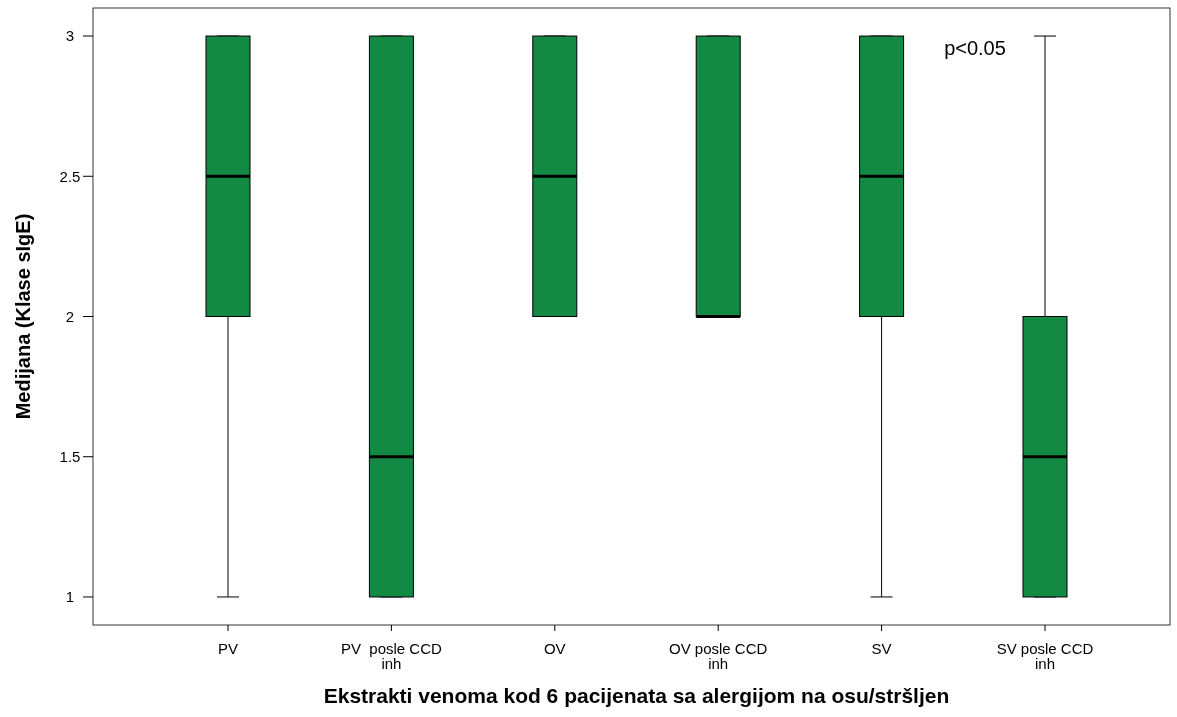  Describe the element at coordinates (636, 695) in the screenshot. I see `x-axis-title: Ekstrakti venoma kod 6 pacijenata sa alergijom na osu/stršljen` at that location.